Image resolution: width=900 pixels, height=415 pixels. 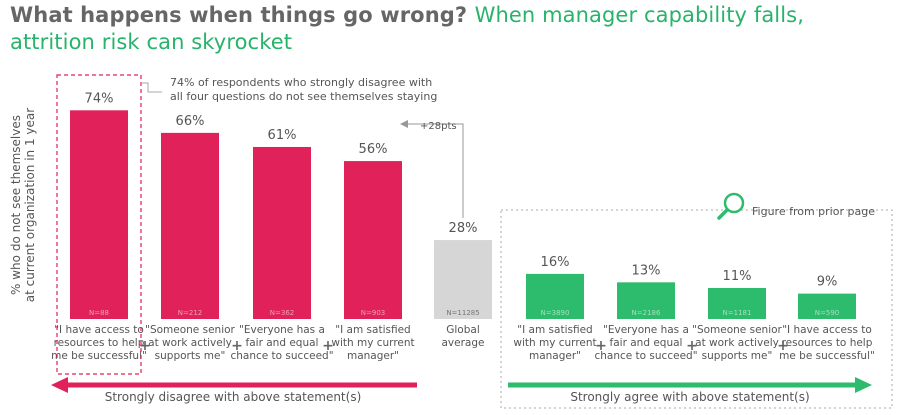 I want to click on agree-category-3-line-1: "Someone senior, so click(x=737, y=330).